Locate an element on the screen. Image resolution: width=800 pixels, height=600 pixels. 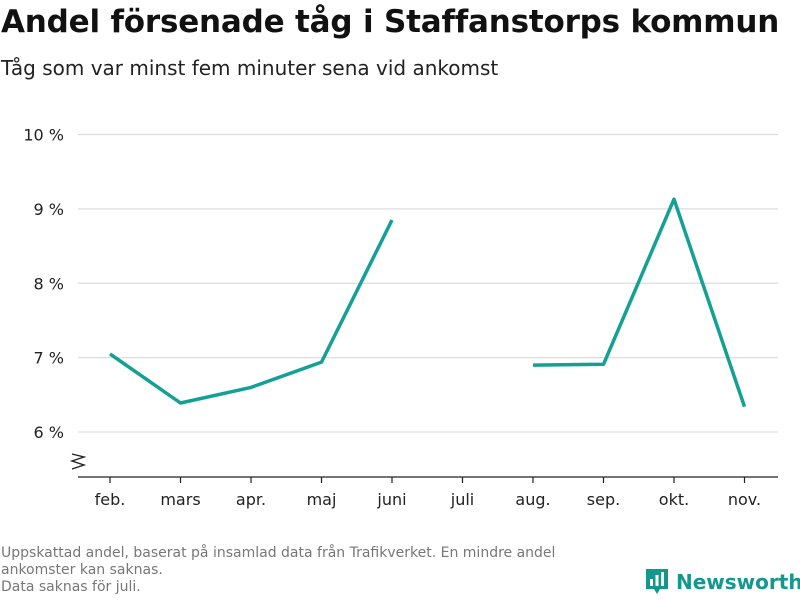
axis-break-icon is located at coordinates (78, 461).